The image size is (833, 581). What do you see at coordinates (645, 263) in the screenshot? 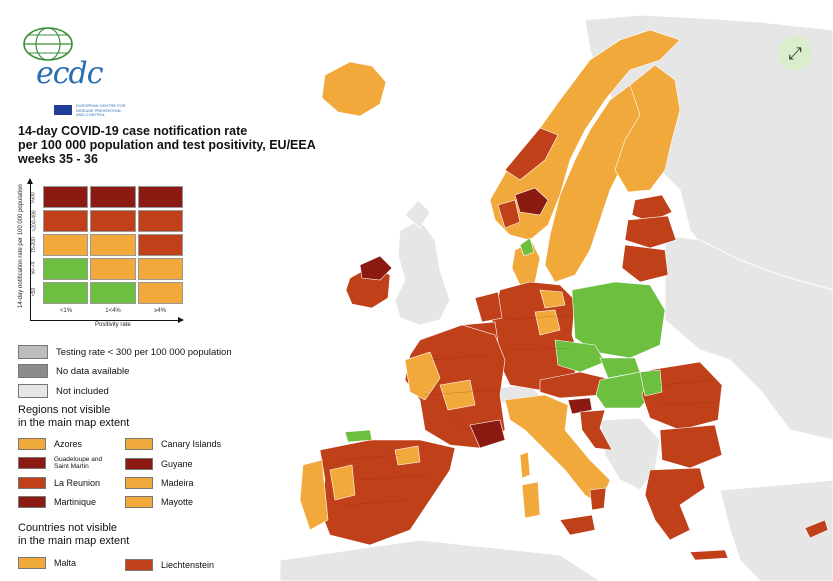
I see `country-lithuania` at bounding box center [645, 263].